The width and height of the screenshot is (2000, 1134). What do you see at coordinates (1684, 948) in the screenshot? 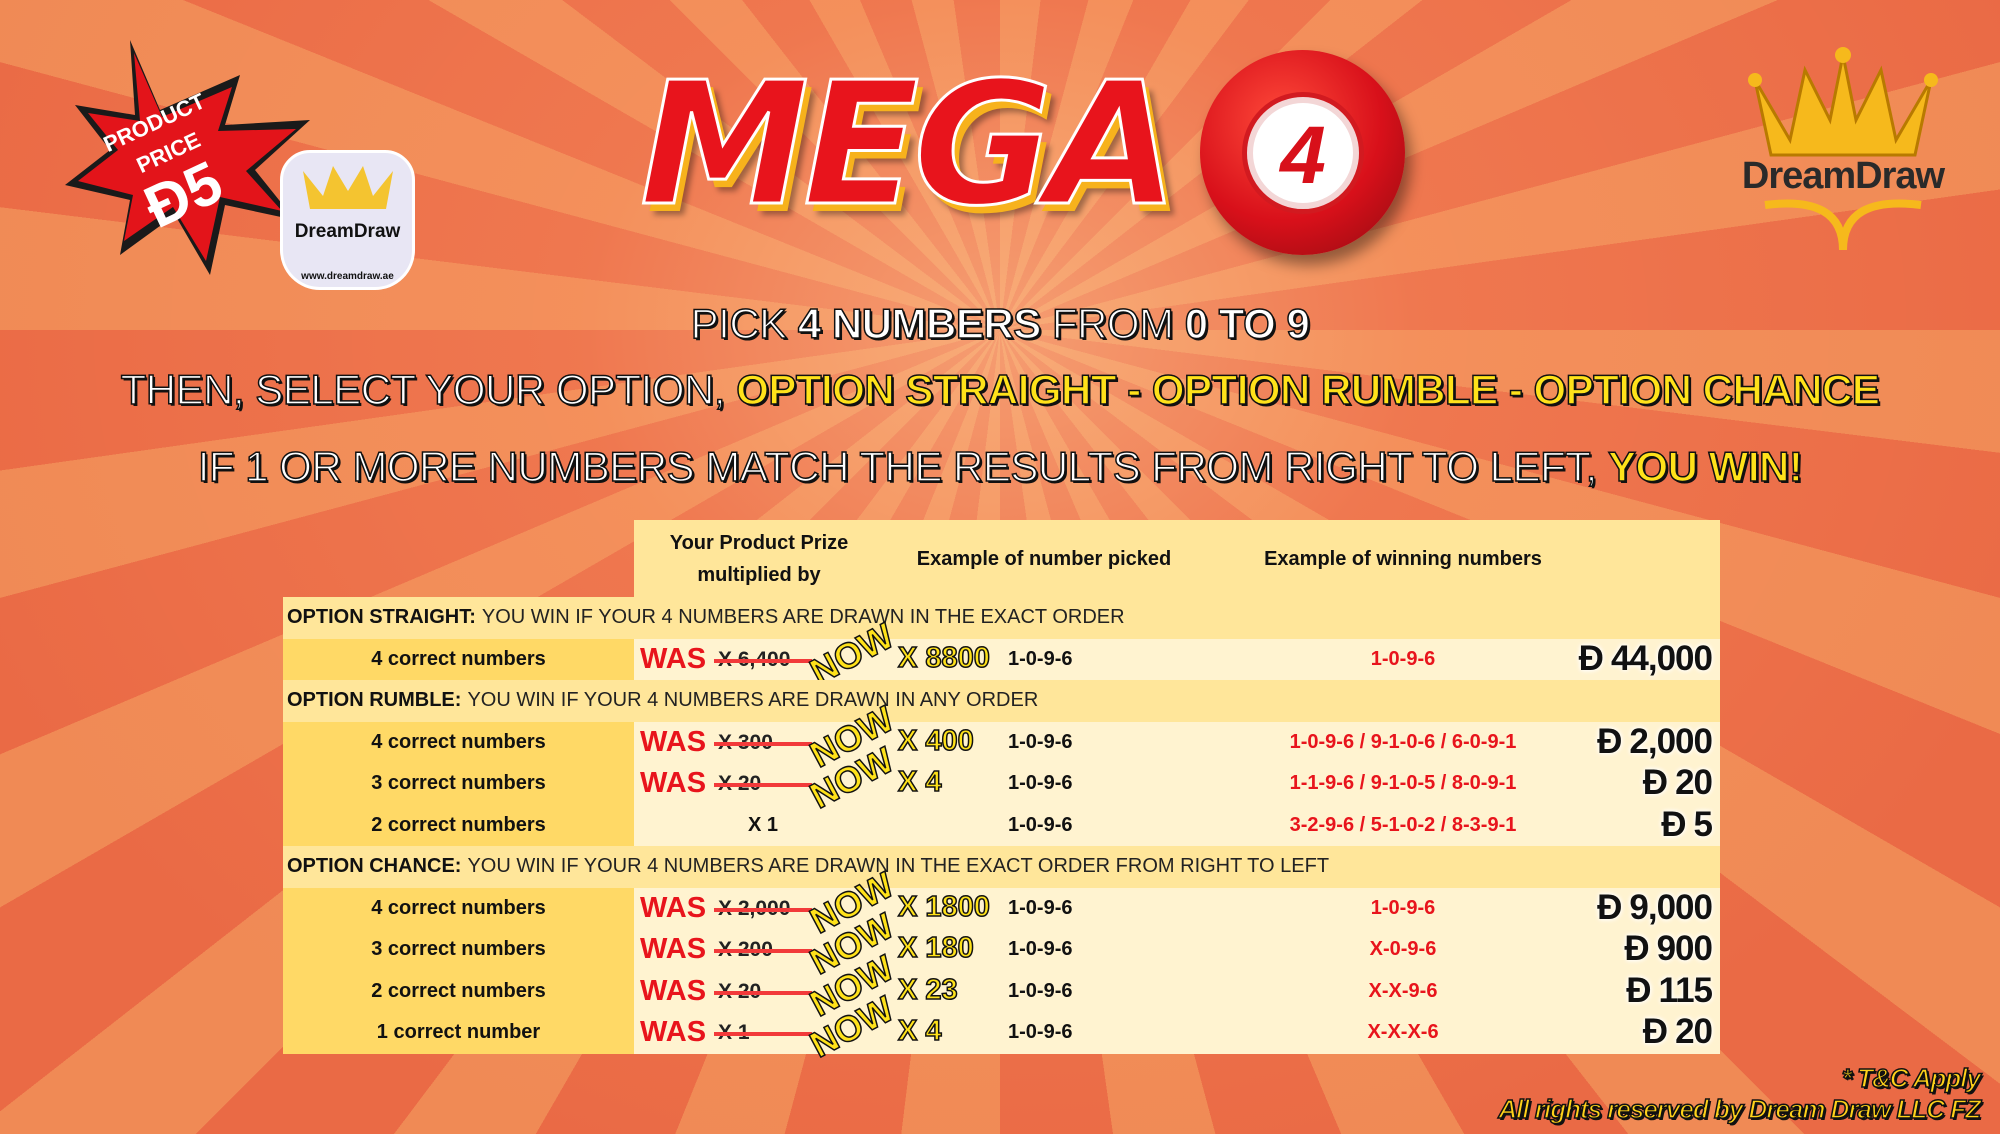
I see `prize-amount-value: 900` at bounding box center [1684, 948].